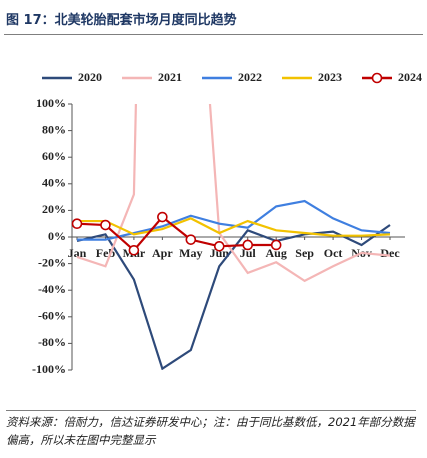 This screenshot has height=458, width=427. I want to click on legend-label: 2021, so click(170, 77).